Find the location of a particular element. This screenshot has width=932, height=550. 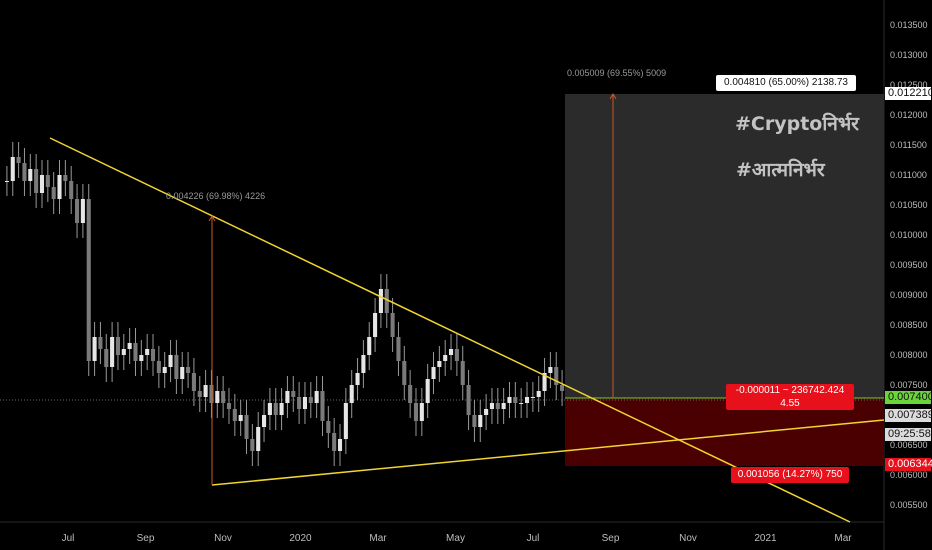

x-tick-label: Nov is located at coordinates (688, 538).